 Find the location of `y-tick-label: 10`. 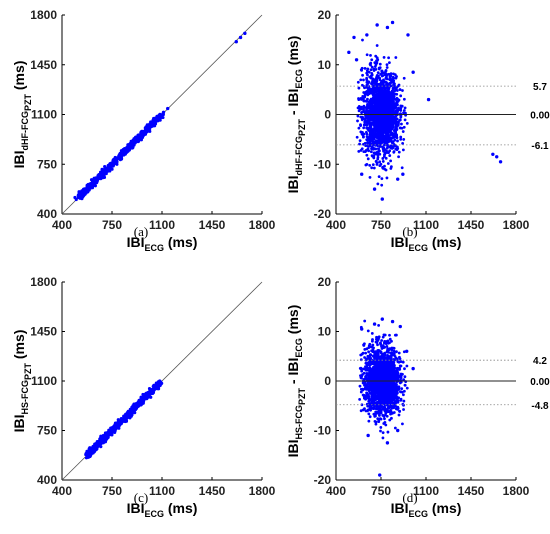

y-tick-label: 10 is located at coordinates (325, 332).